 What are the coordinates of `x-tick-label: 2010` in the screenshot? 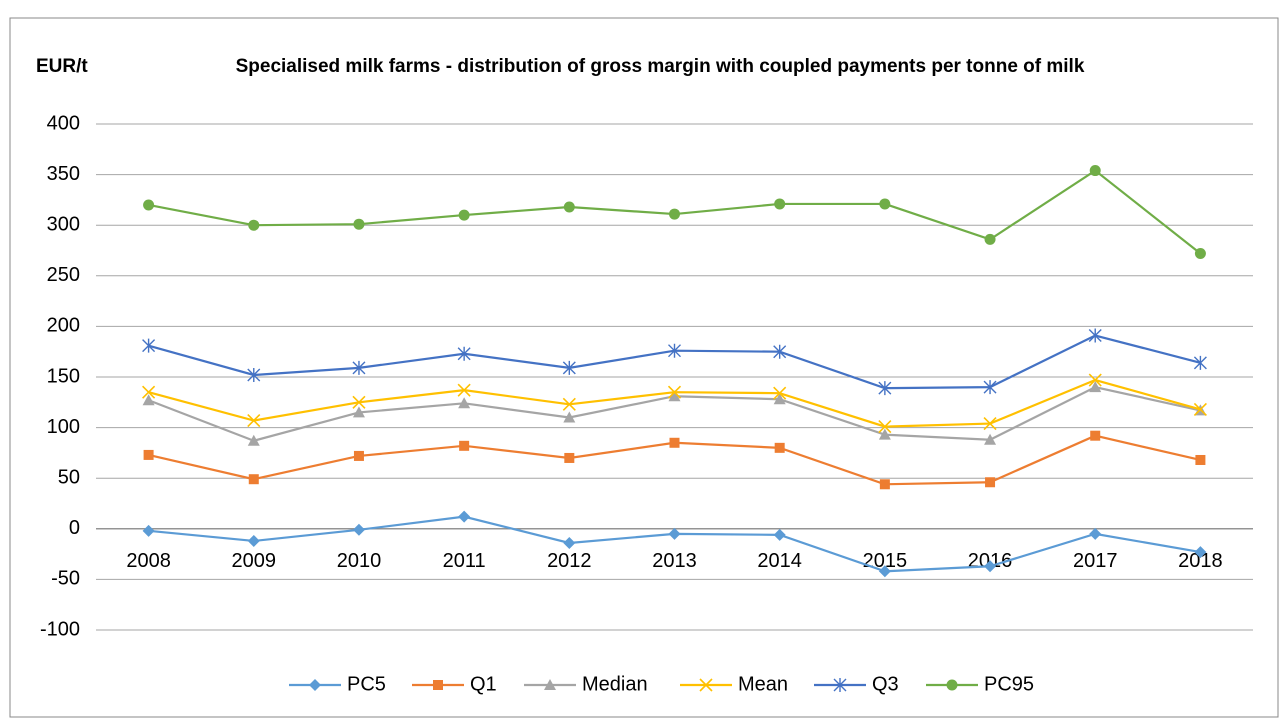 It's located at (359, 561).